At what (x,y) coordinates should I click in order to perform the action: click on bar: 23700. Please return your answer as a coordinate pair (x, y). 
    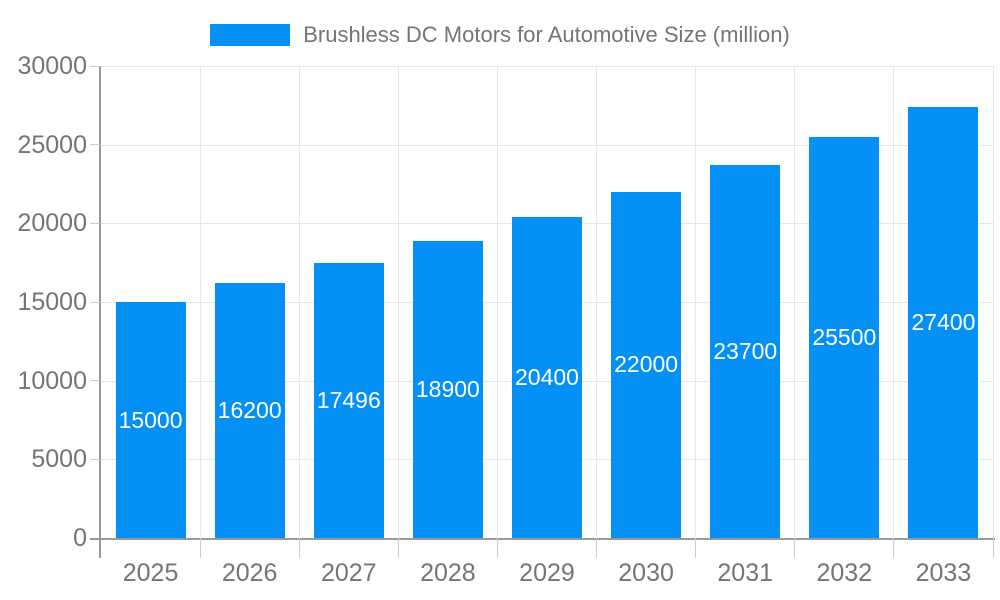
    Looking at the image, I should click on (745, 351).